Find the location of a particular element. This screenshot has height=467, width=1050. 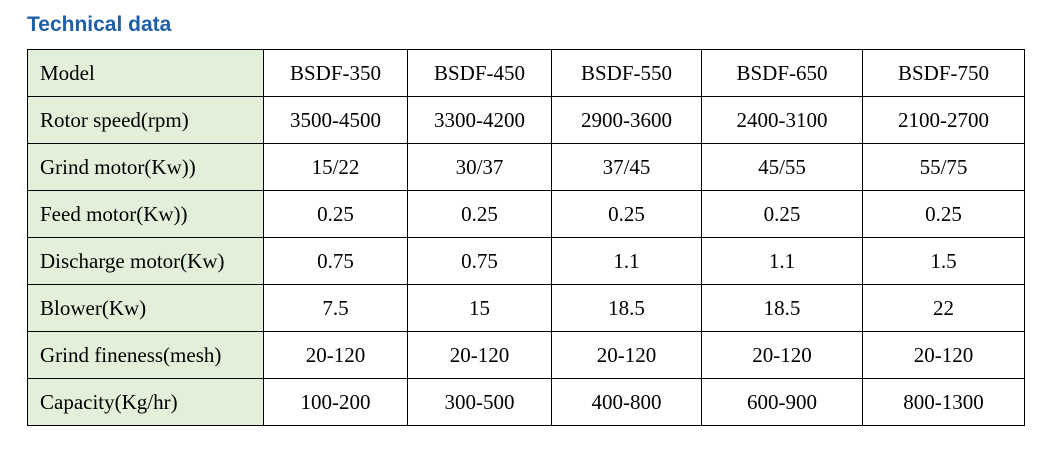

cell: 45/55 is located at coordinates (782, 167).